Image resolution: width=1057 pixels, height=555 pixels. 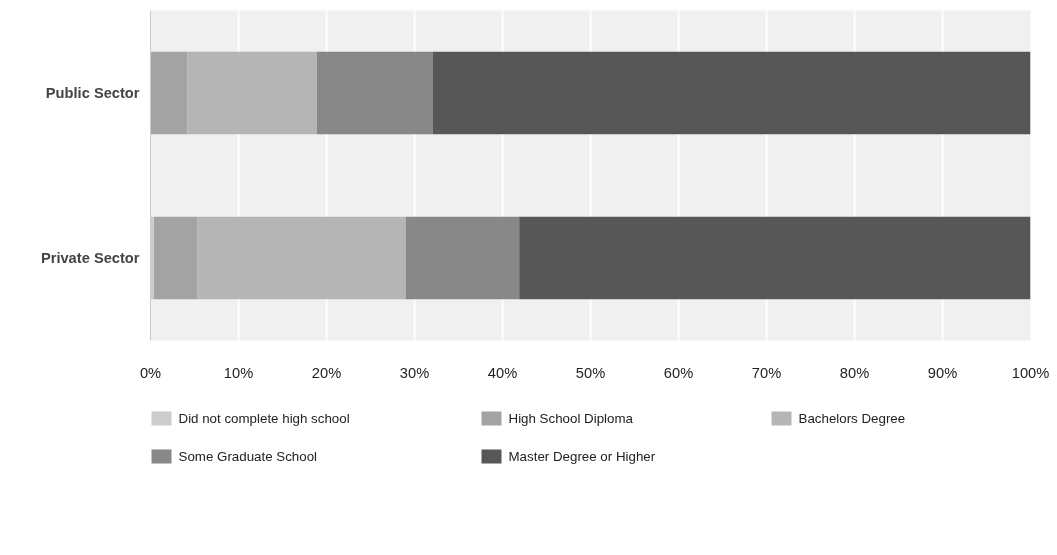 I want to click on x-tick-label: 90%, so click(x=942, y=372).